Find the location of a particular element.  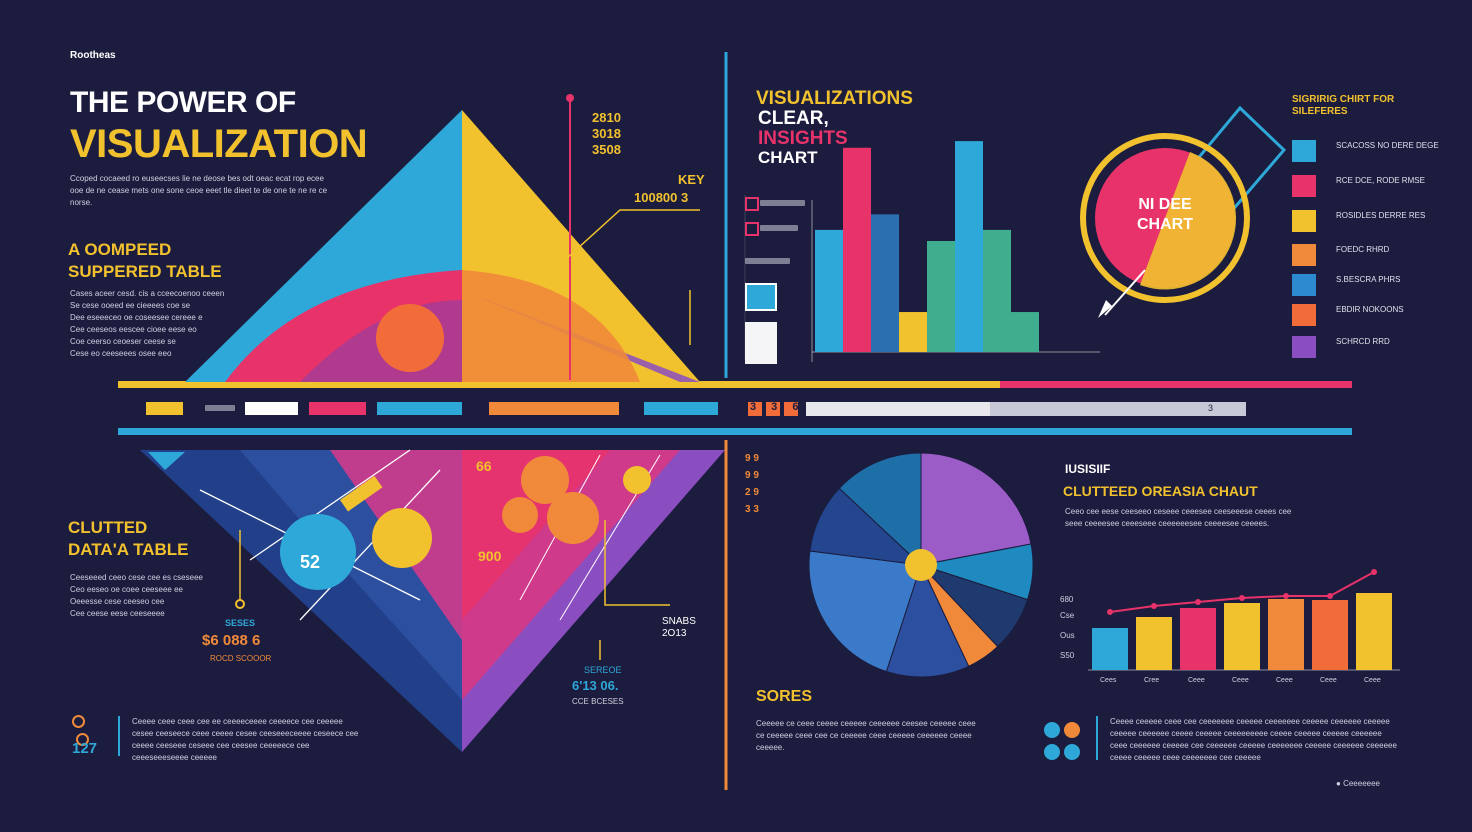

legend-item: ROSIDLES DERRE RES is located at coordinates (1367, 222).